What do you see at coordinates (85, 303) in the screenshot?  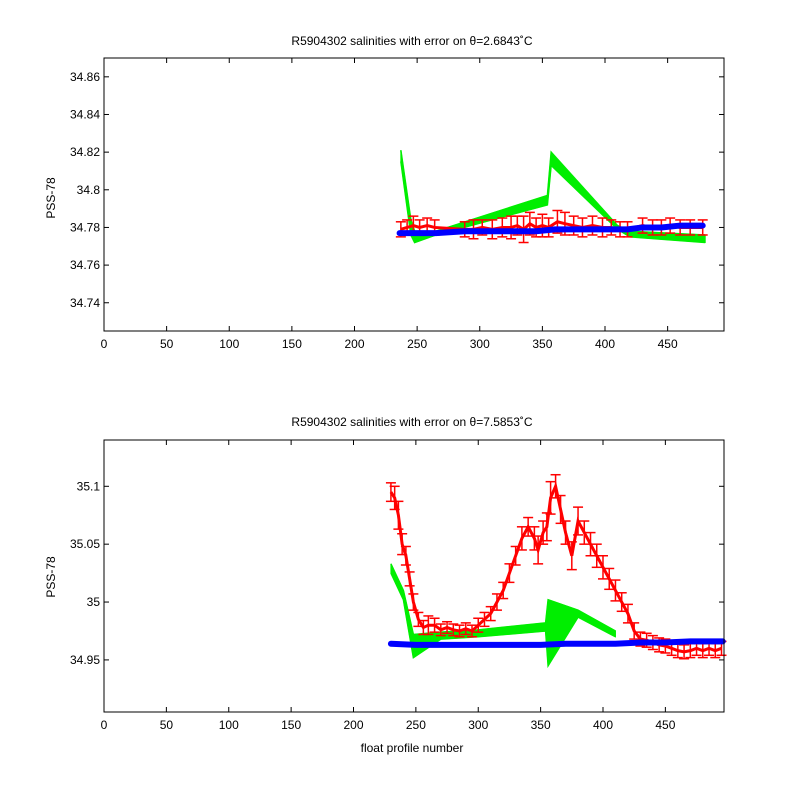 I see `plot-top-ytick-label: 34.74` at bounding box center [85, 303].